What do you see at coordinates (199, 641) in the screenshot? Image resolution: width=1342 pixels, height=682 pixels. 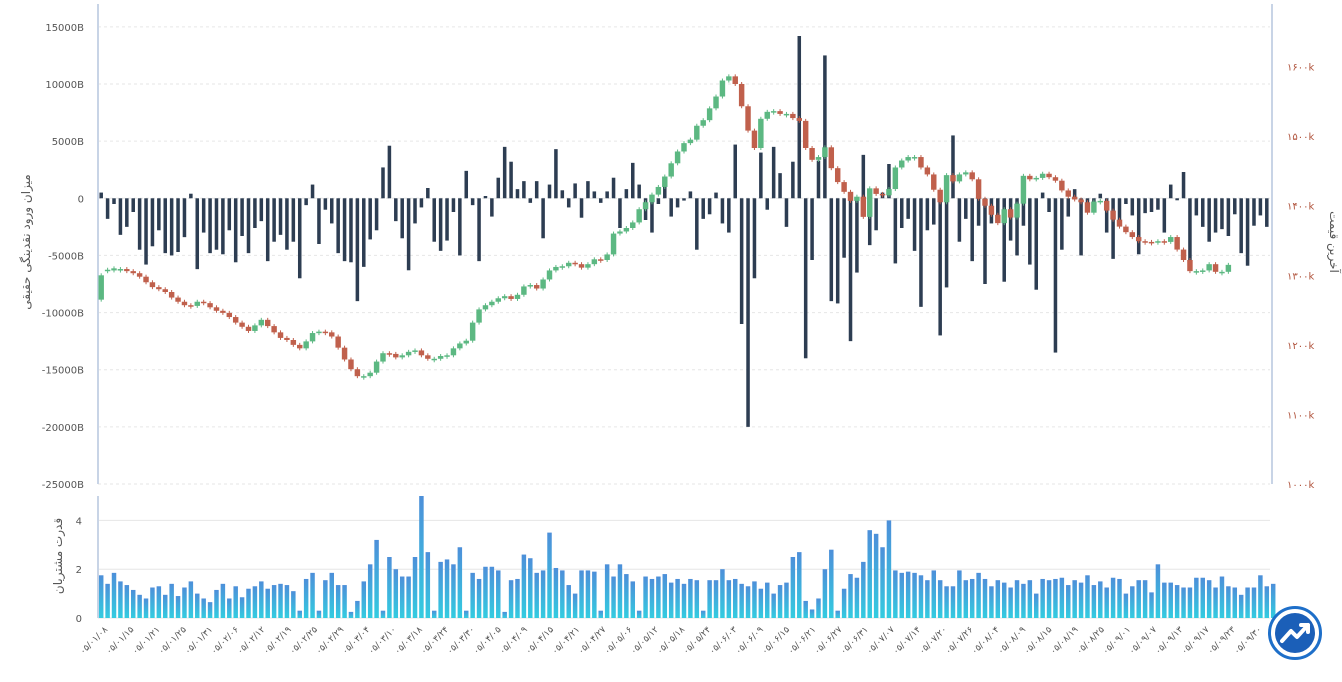 I see `x-date-label: ۰۵/۰۱/۳۱` at bounding box center [199, 641].